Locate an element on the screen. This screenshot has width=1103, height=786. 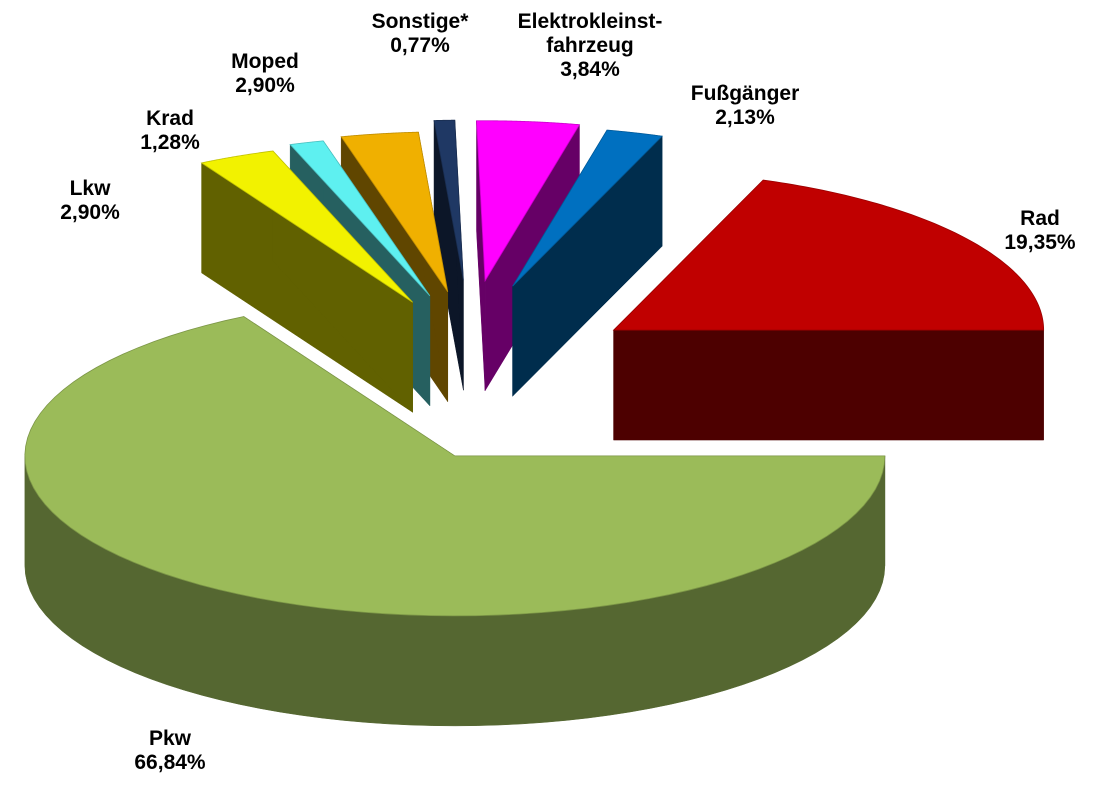
slice-label-name: Krad is located at coordinates (170, 118).